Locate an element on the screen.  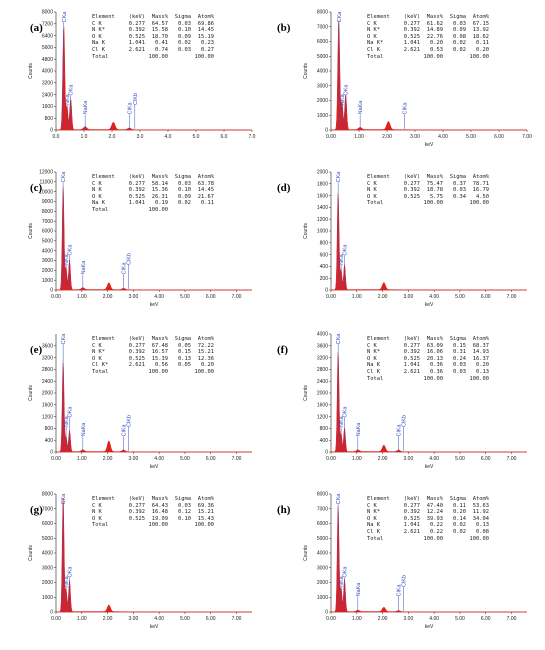
y-tick-label: 2400 is located at coordinates (47, 382).